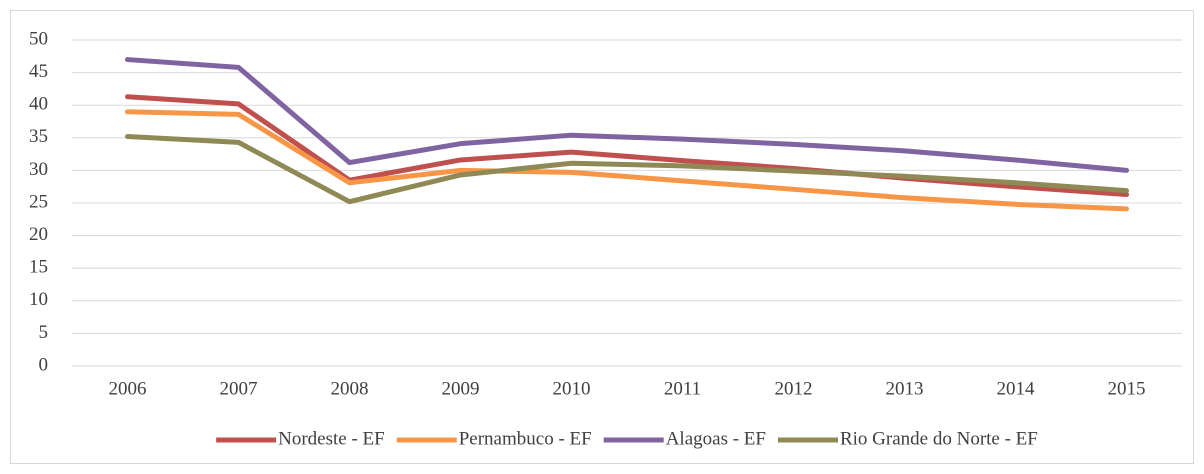 The width and height of the screenshot is (1204, 474). I want to click on y-tick-label: 20, so click(38, 234).